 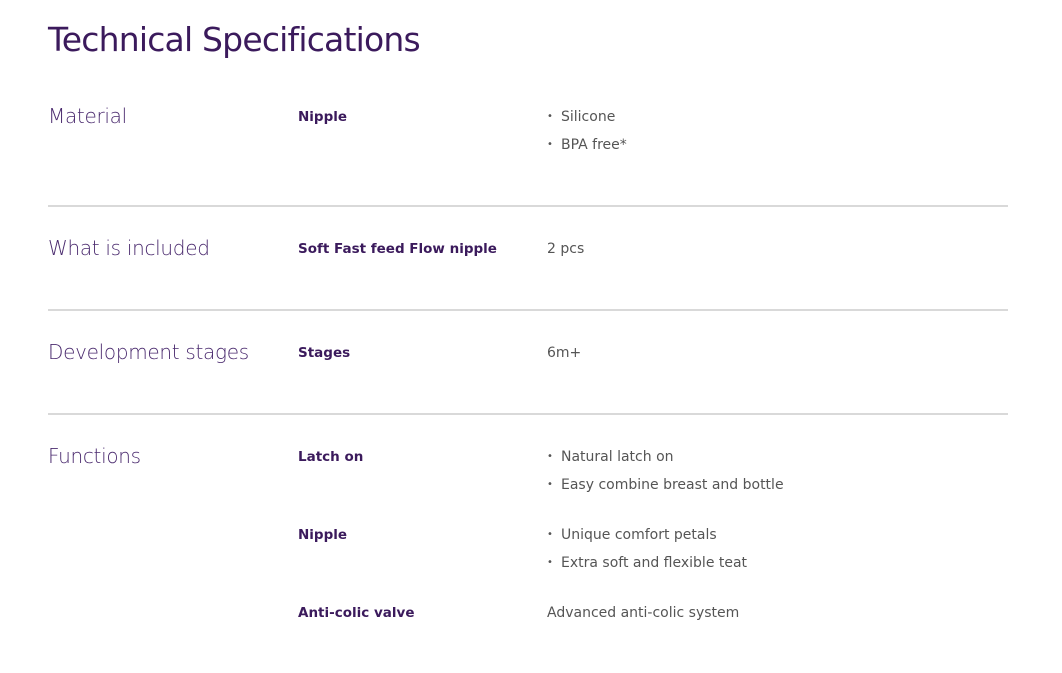 What do you see at coordinates (777, 353) in the screenshot?
I see `spec-value: 6m+` at bounding box center [777, 353].